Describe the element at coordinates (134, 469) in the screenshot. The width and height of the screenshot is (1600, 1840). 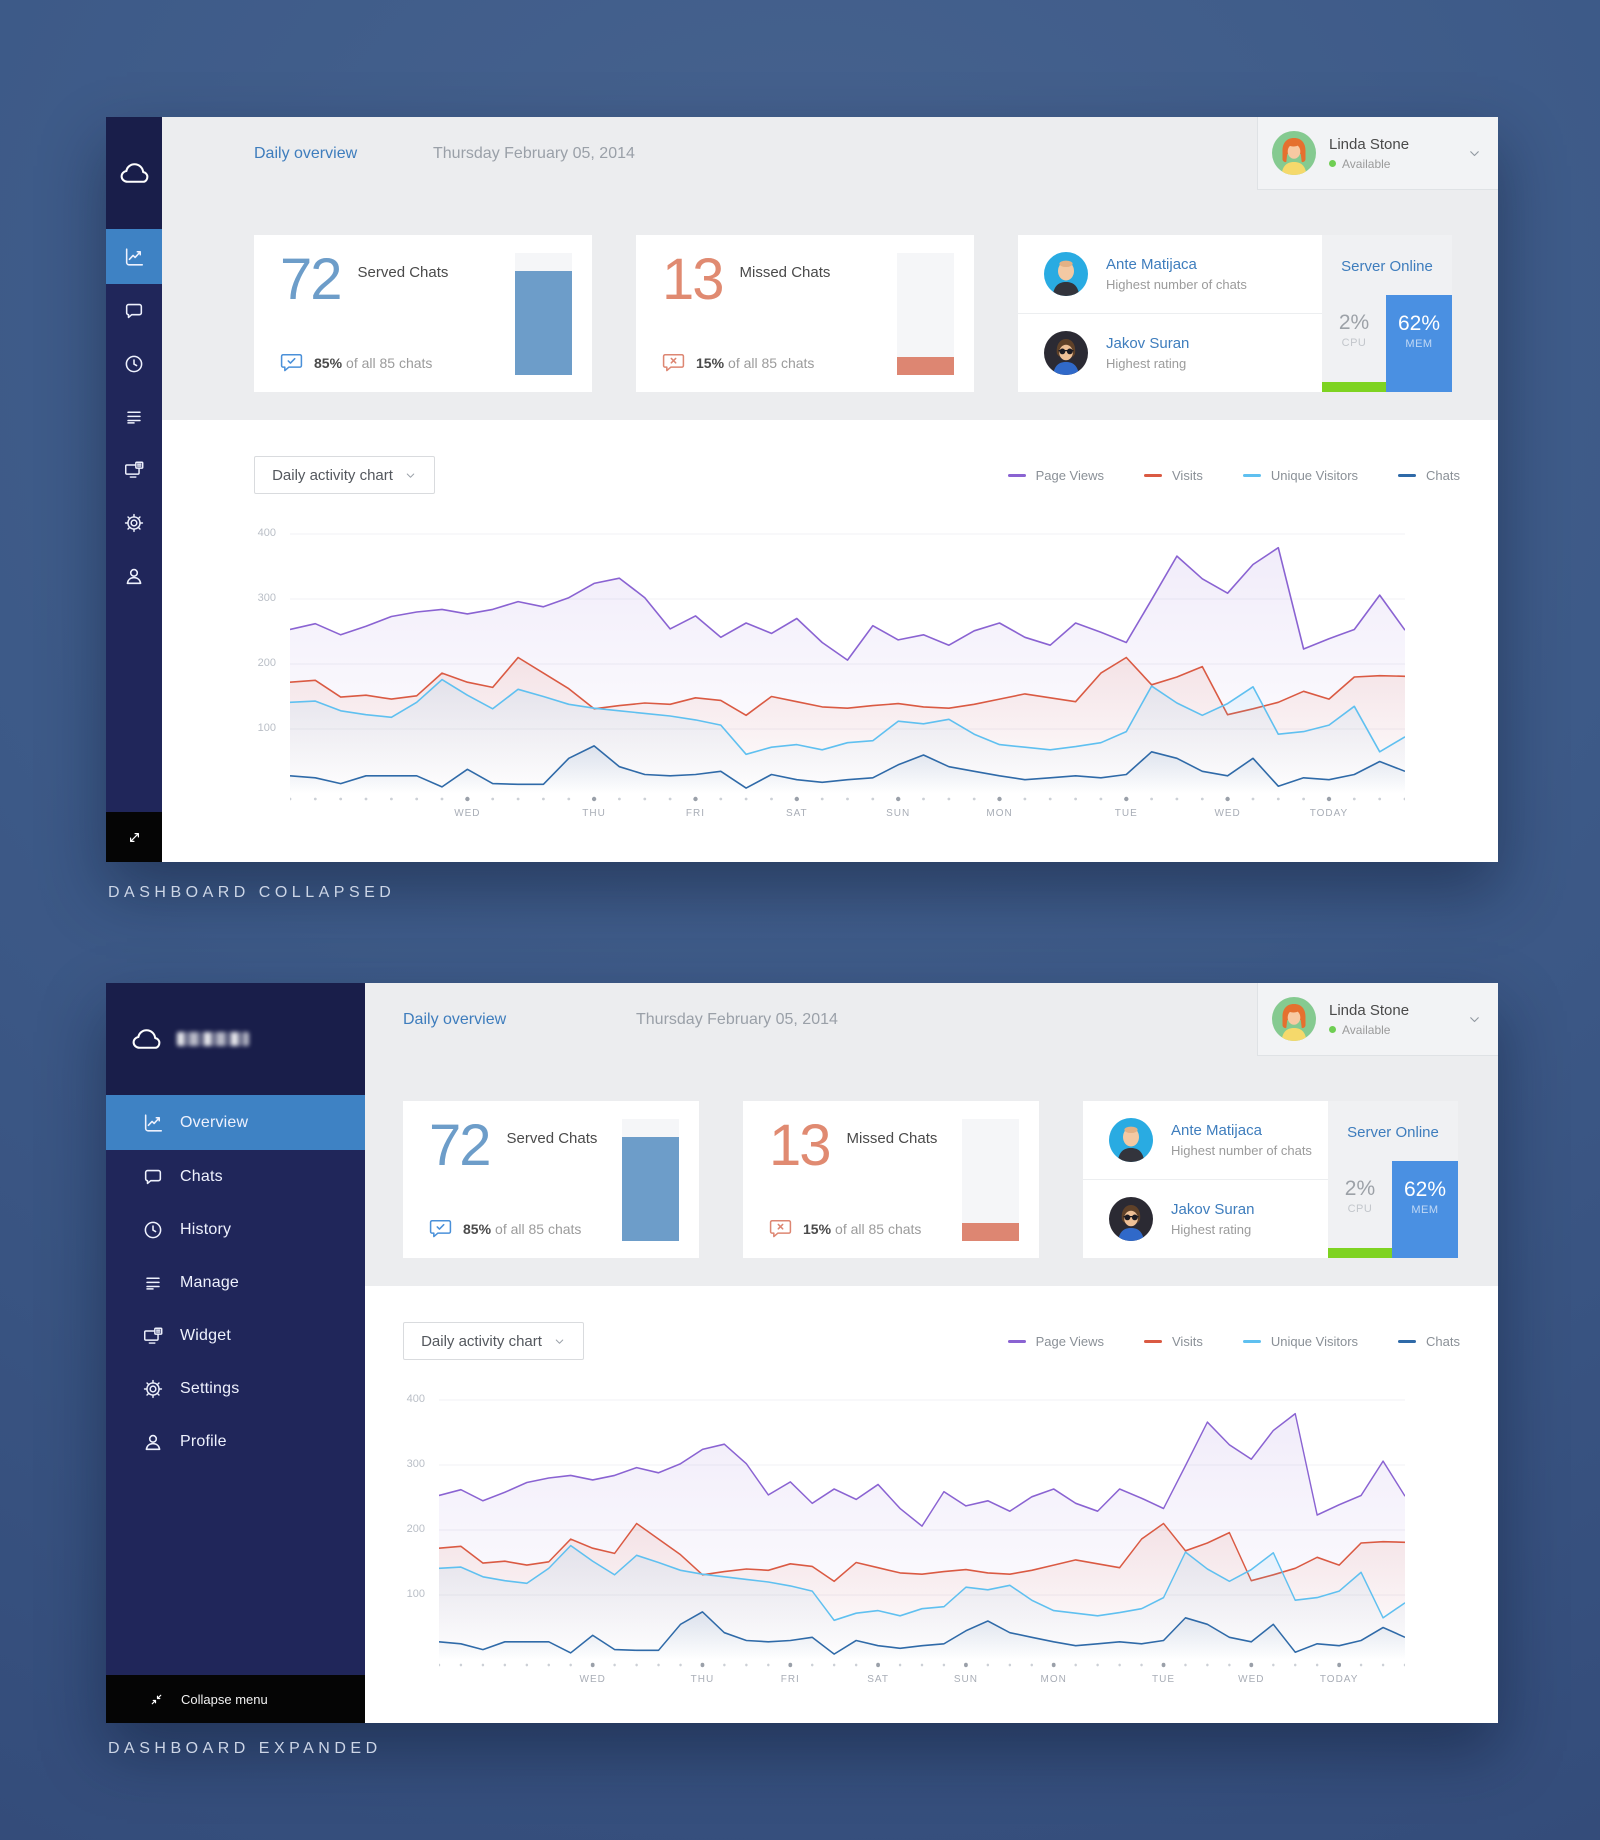
I see `sidebar-item-widget` at that location.